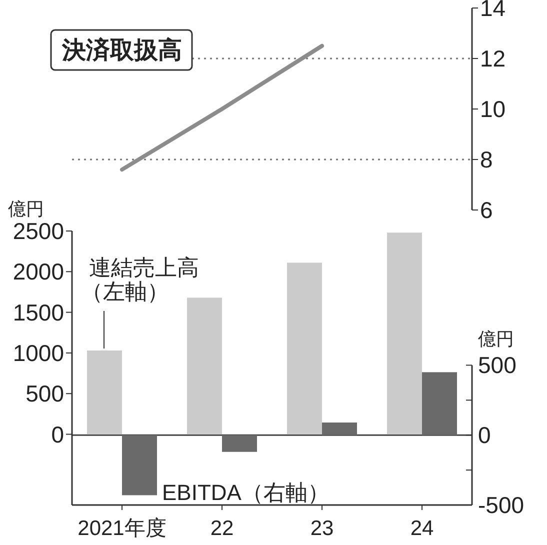  Describe the element at coordinates (322, 528) in the screenshot. I see `x-tick-label: 23` at that location.